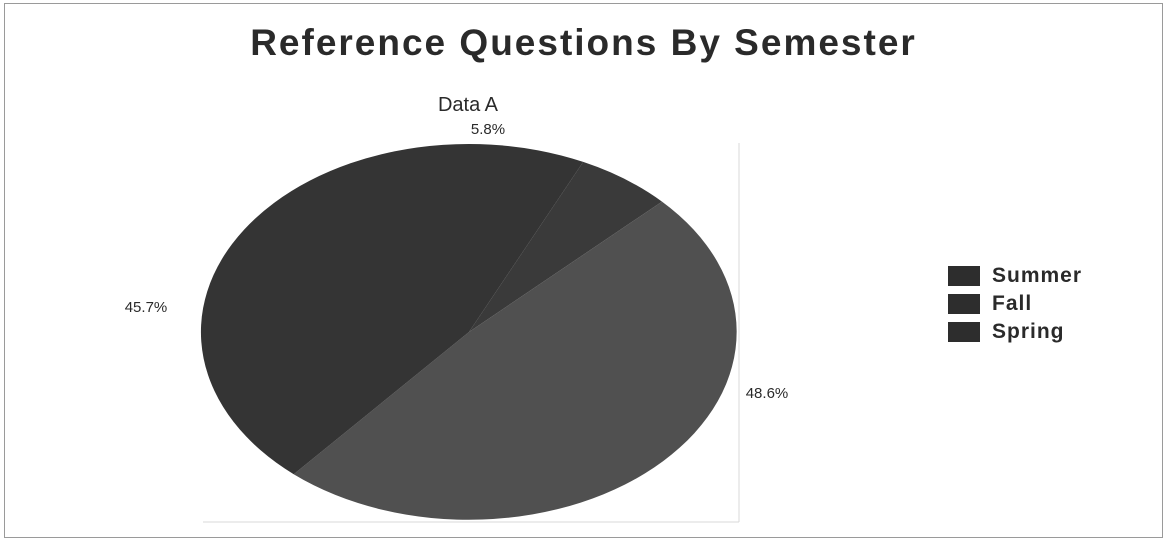 This screenshot has height=542, width=1167. Describe the element at coordinates (146, 307) in the screenshot. I see `data-label-spring: 45.7%` at that location.